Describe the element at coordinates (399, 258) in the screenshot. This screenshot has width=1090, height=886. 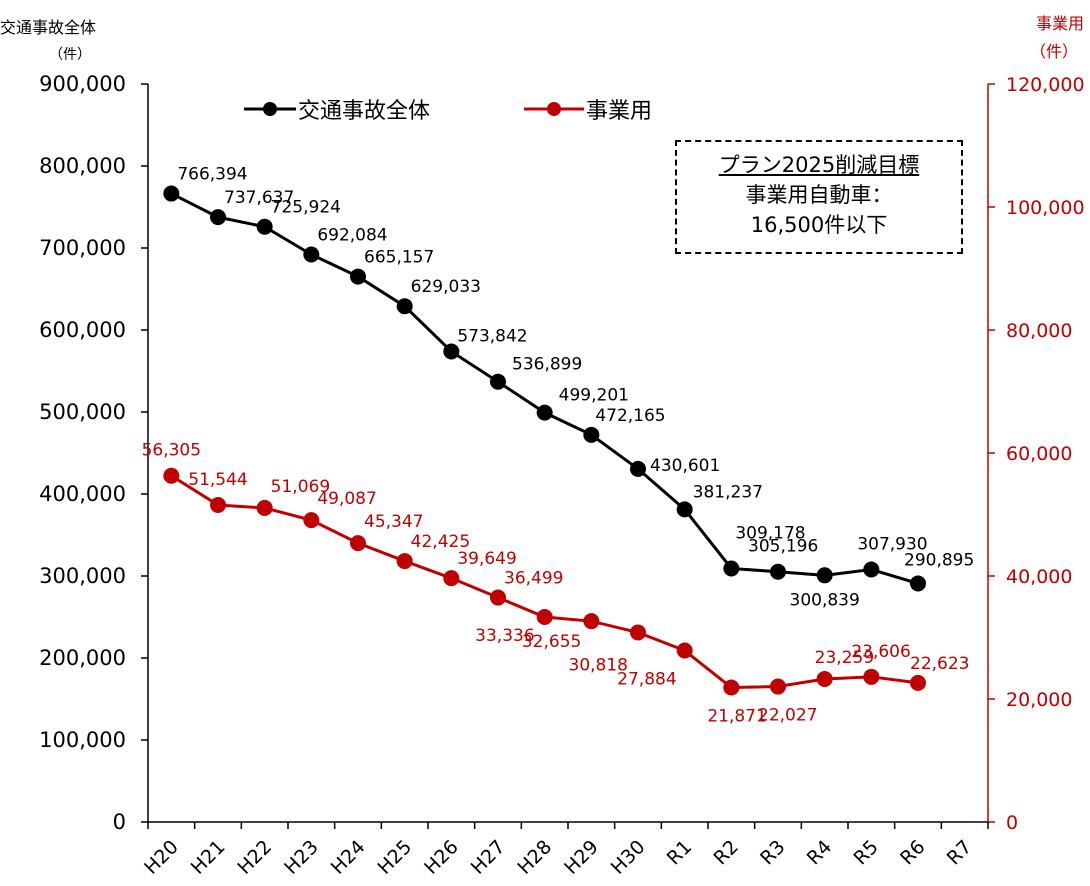
I see `data-label-total: 665,157` at that location.